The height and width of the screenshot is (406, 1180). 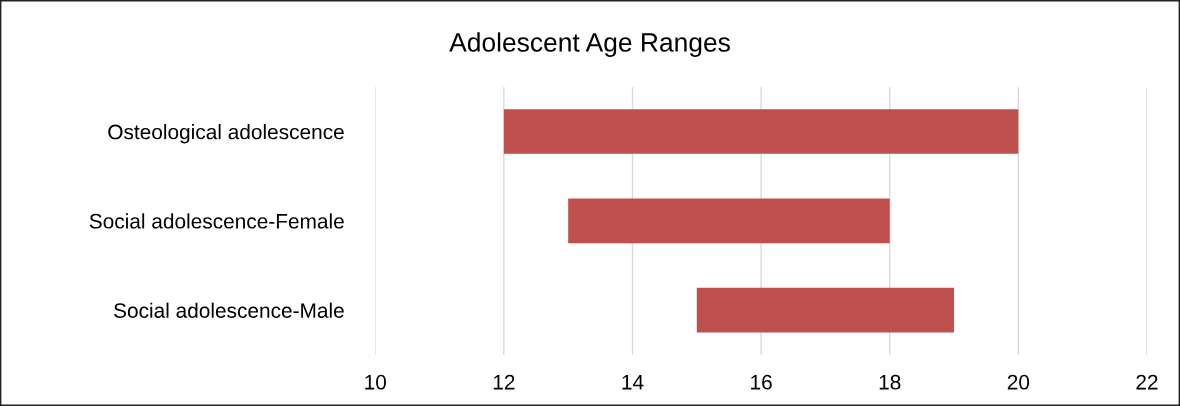 What do you see at coordinates (504, 382) in the screenshot?
I see `x-tick-label: 12` at bounding box center [504, 382].